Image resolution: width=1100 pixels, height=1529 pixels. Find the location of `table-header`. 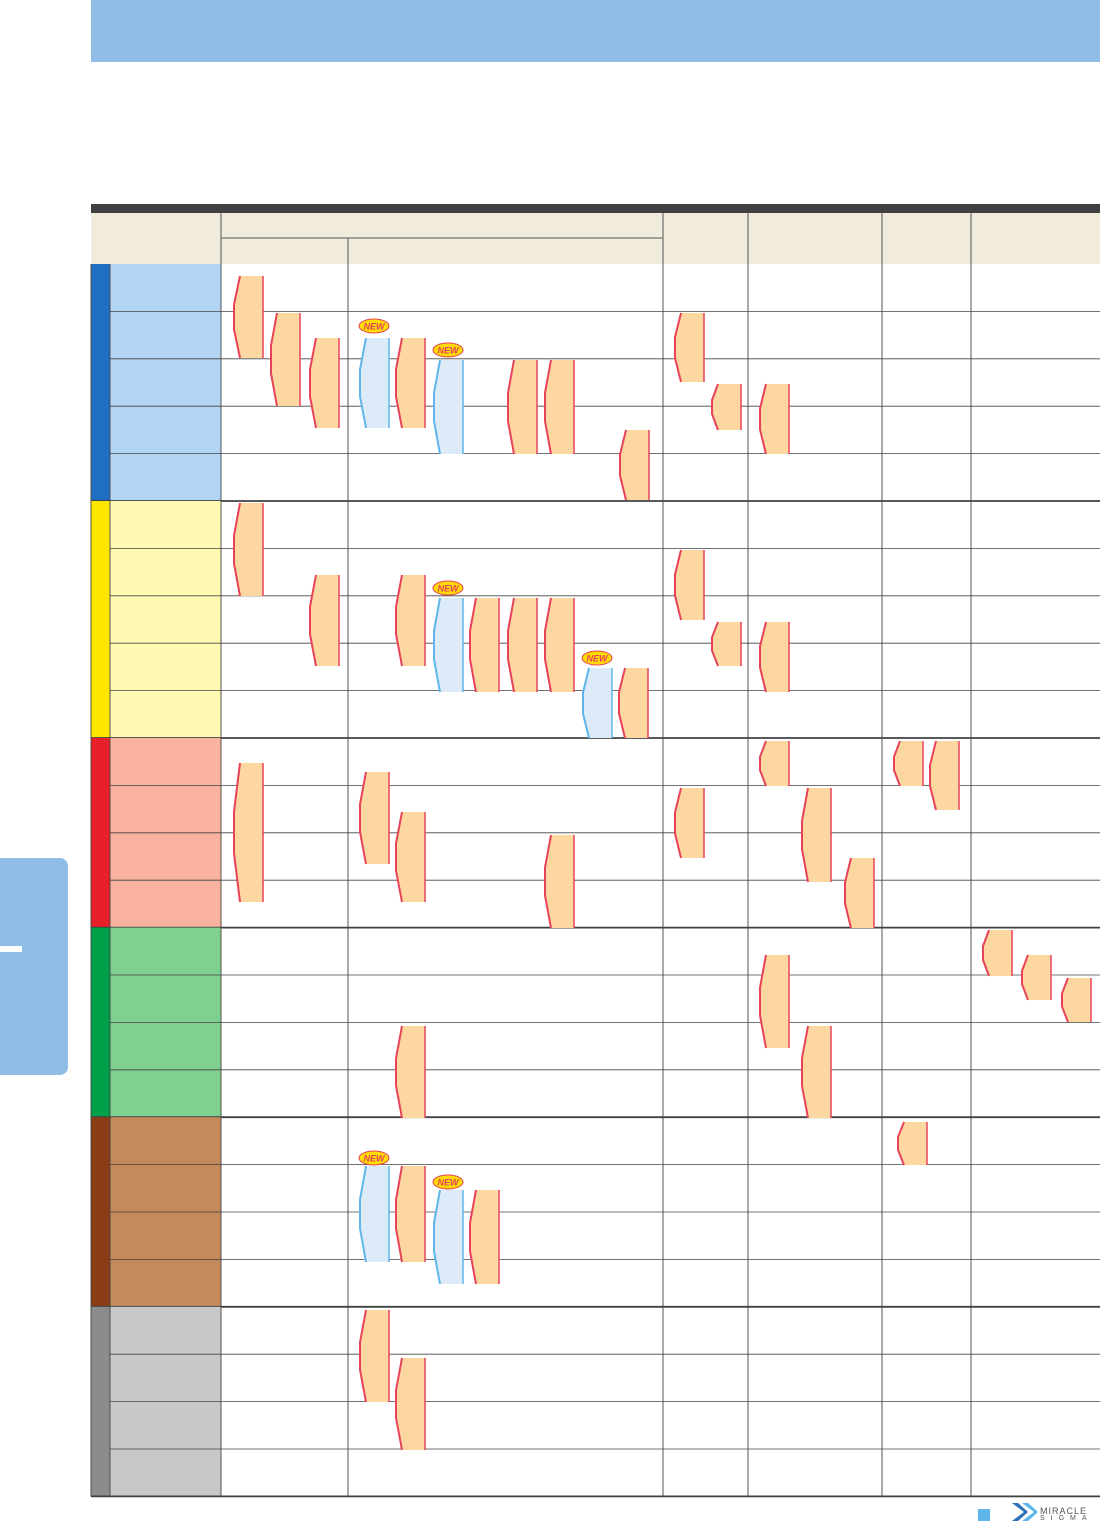

table-header is located at coordinates (595, 235).